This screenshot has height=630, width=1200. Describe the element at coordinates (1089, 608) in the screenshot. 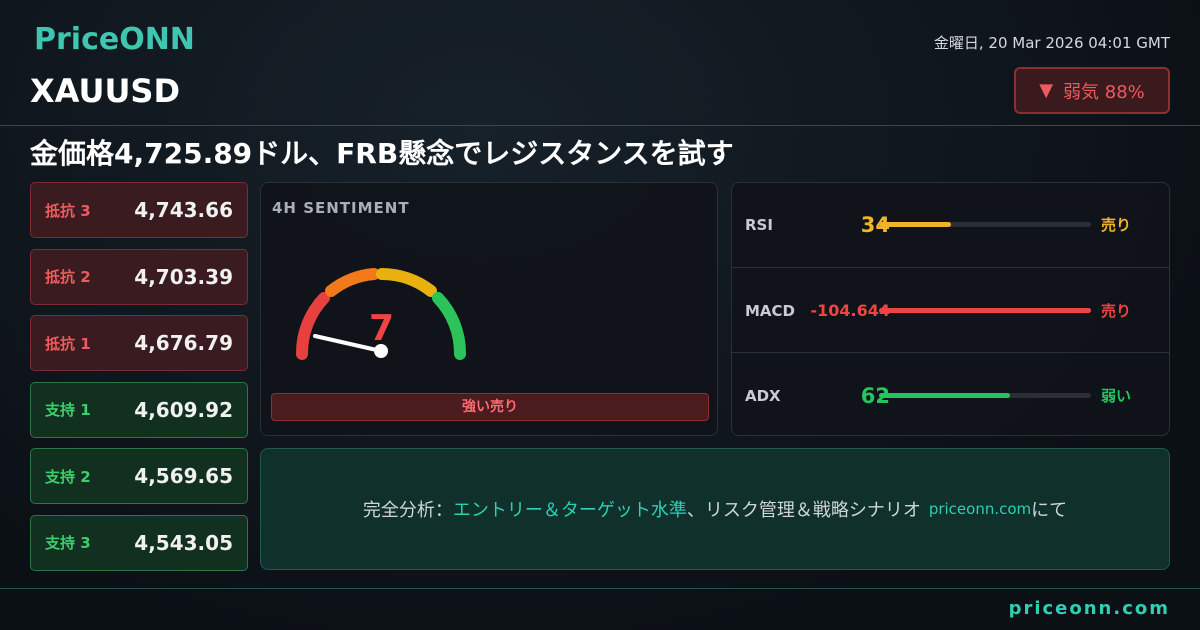

I see `footer-site: priceonn.com` at that location.